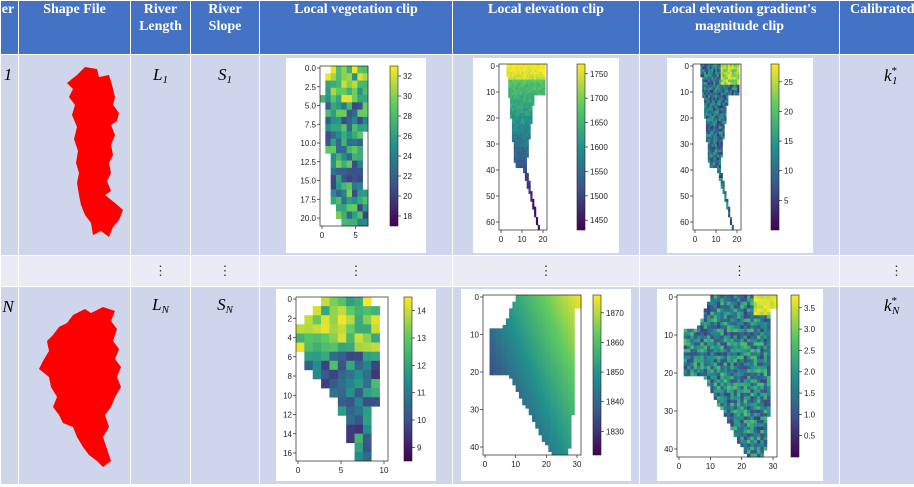 The height and width of the screenshot is (487, 914). Describe the element at coordinates (308, 143) in the screenshot. I see `y-tick-label: 10.0` at that location.